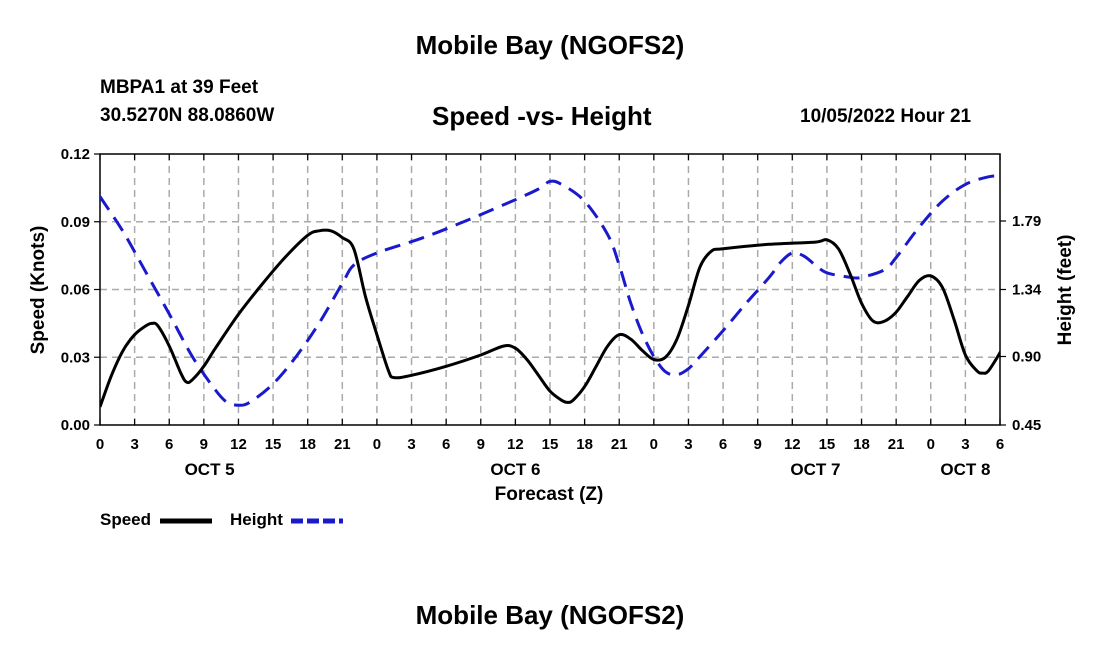  I want to click on footer-title: Mobile Bay (NGOFS2), so click(550, 615).